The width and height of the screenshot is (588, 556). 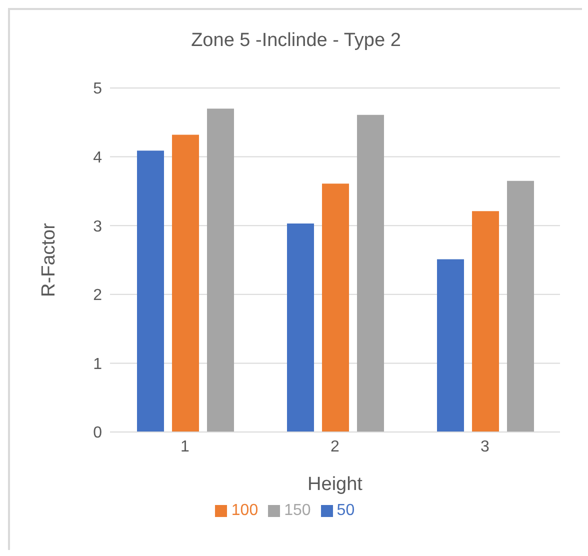 I want to click on x-axis-title: Height, so click(x=336, y=484).